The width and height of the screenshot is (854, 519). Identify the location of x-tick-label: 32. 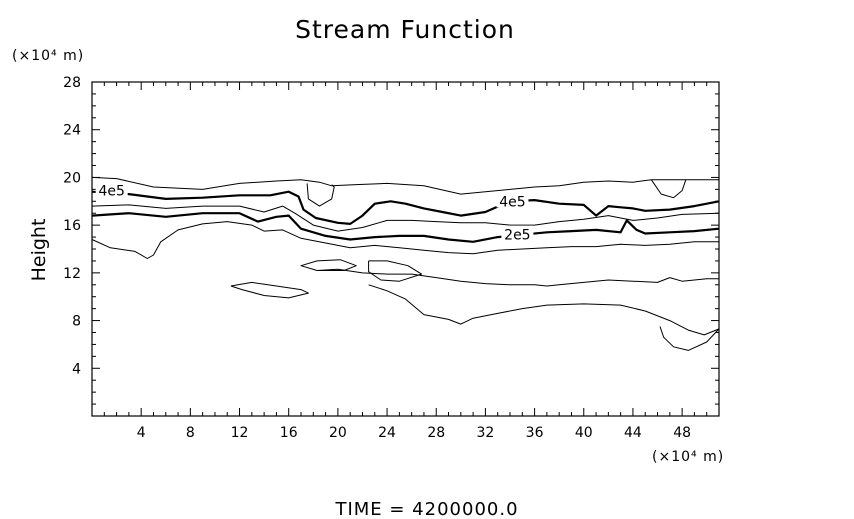
(485, 433).